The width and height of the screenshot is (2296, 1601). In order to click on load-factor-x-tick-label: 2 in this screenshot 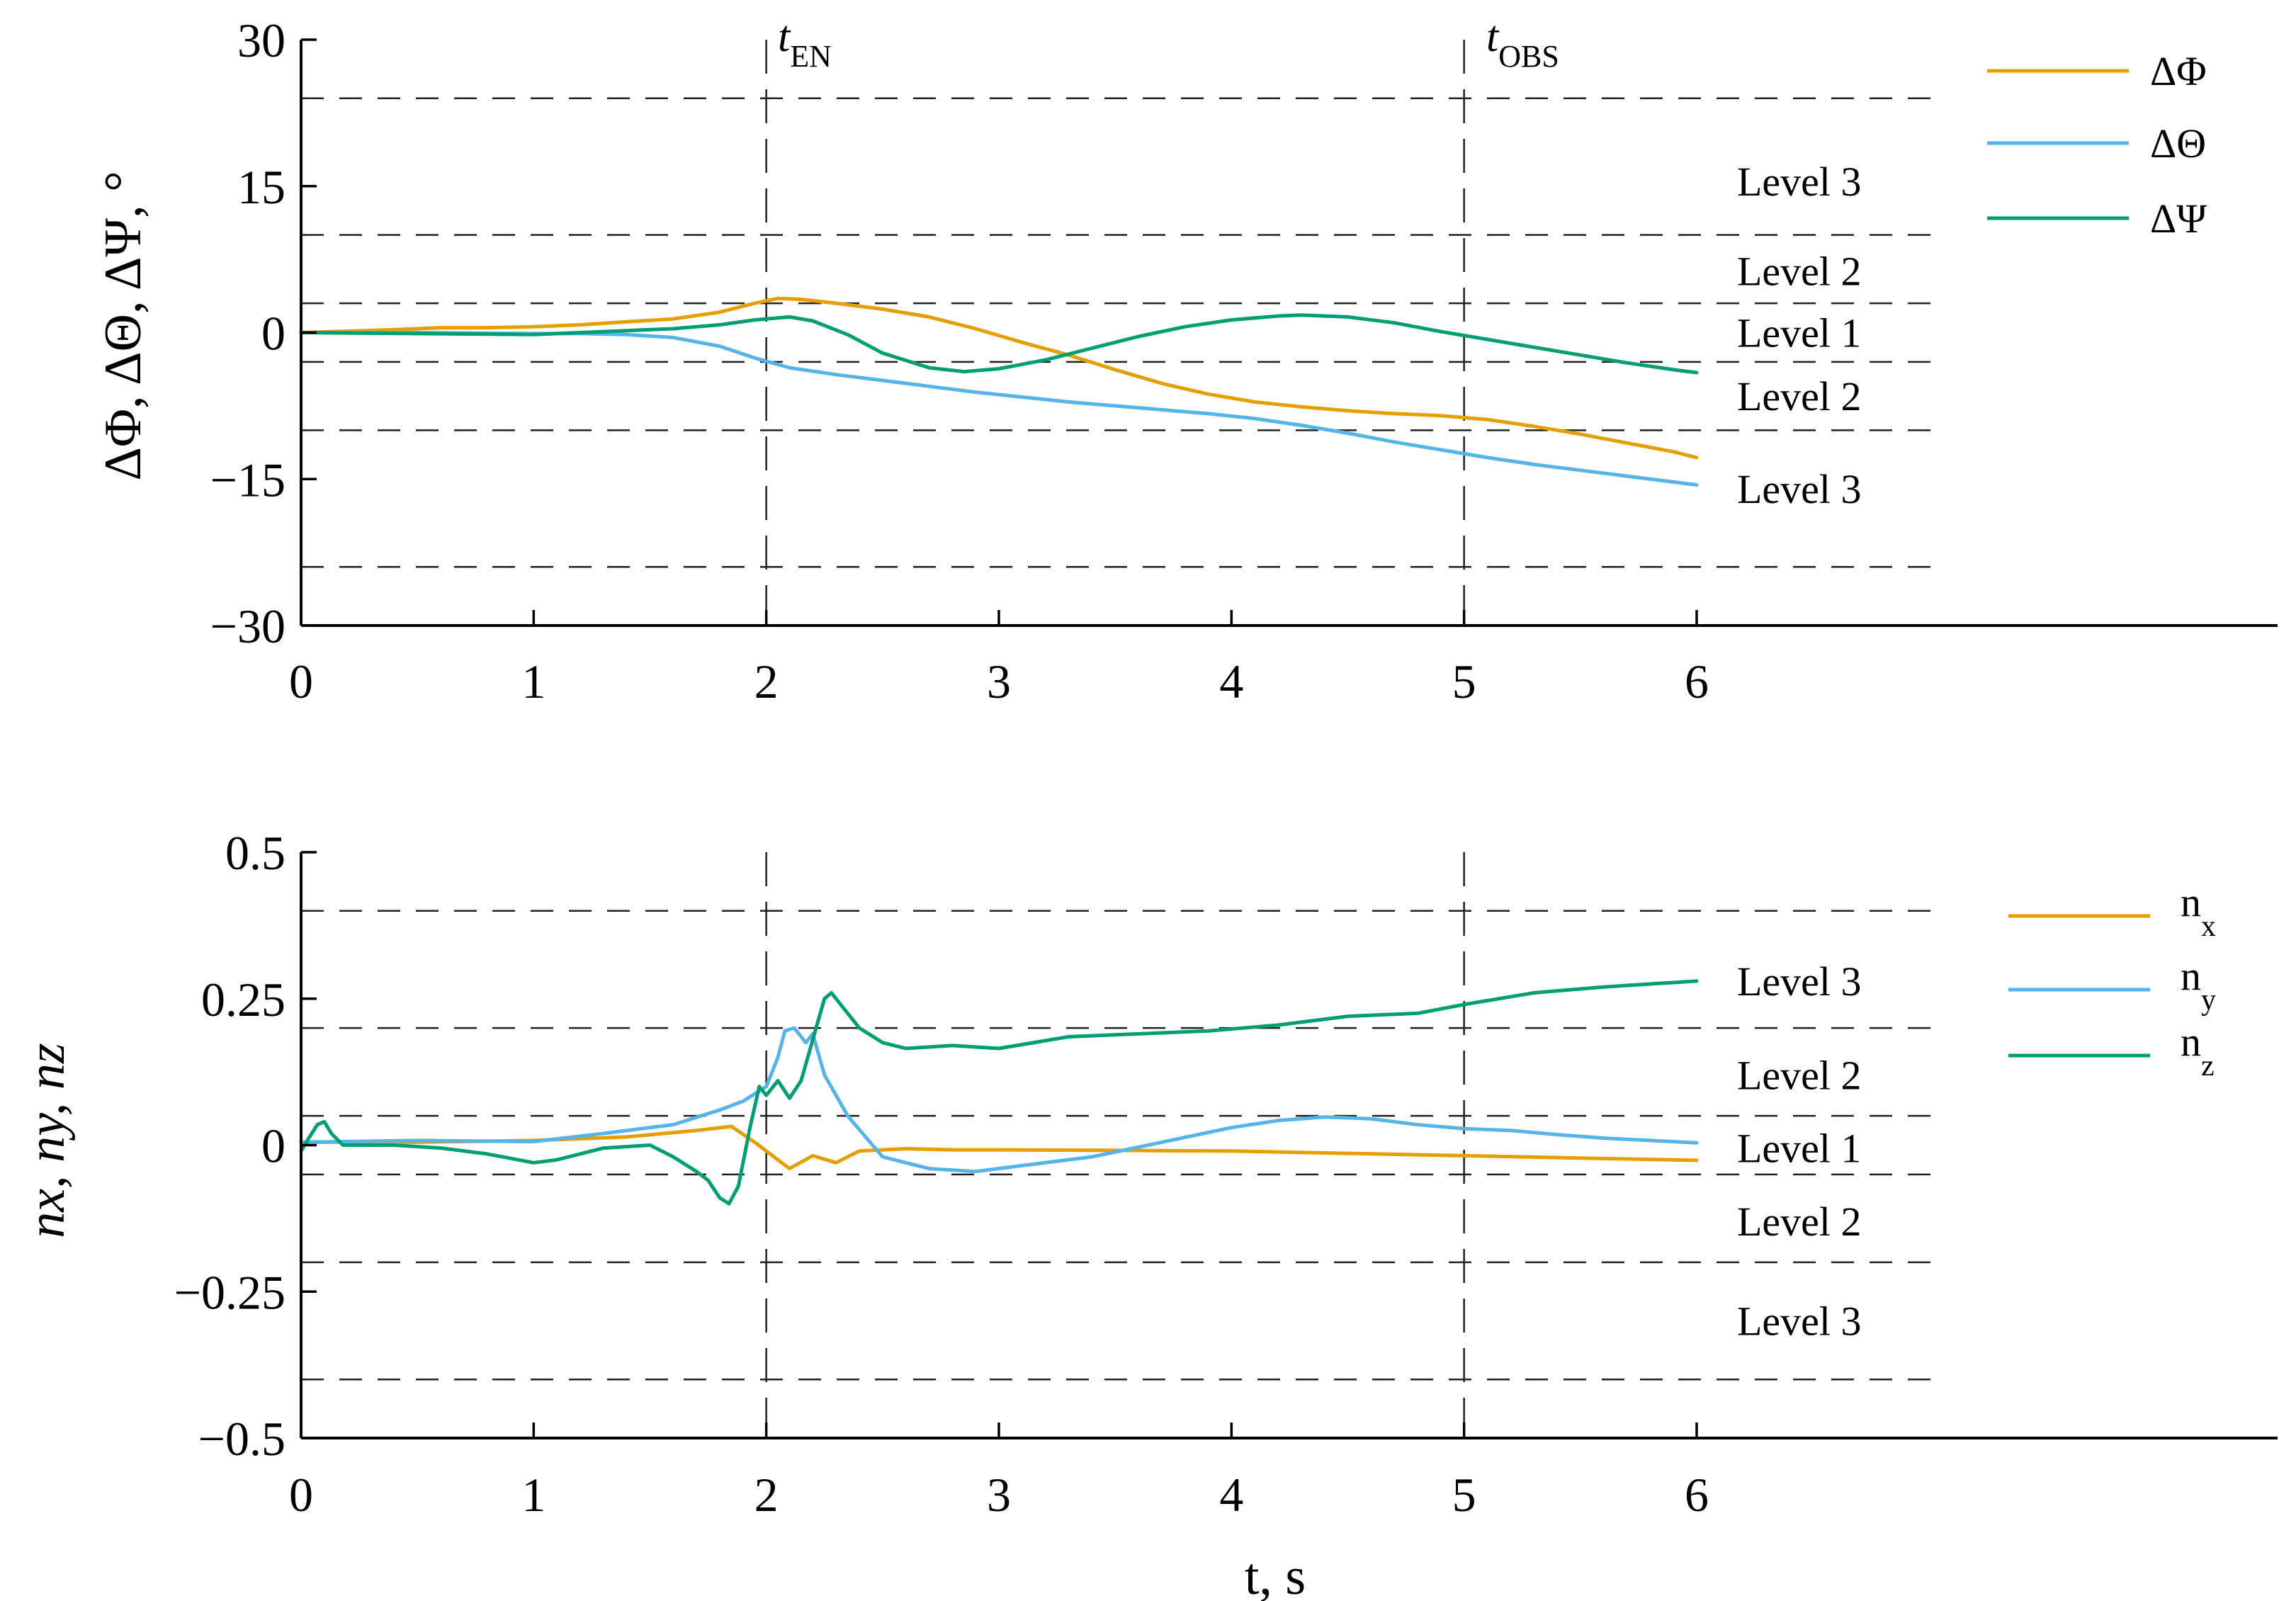, I will do `click(766, 1495)`.